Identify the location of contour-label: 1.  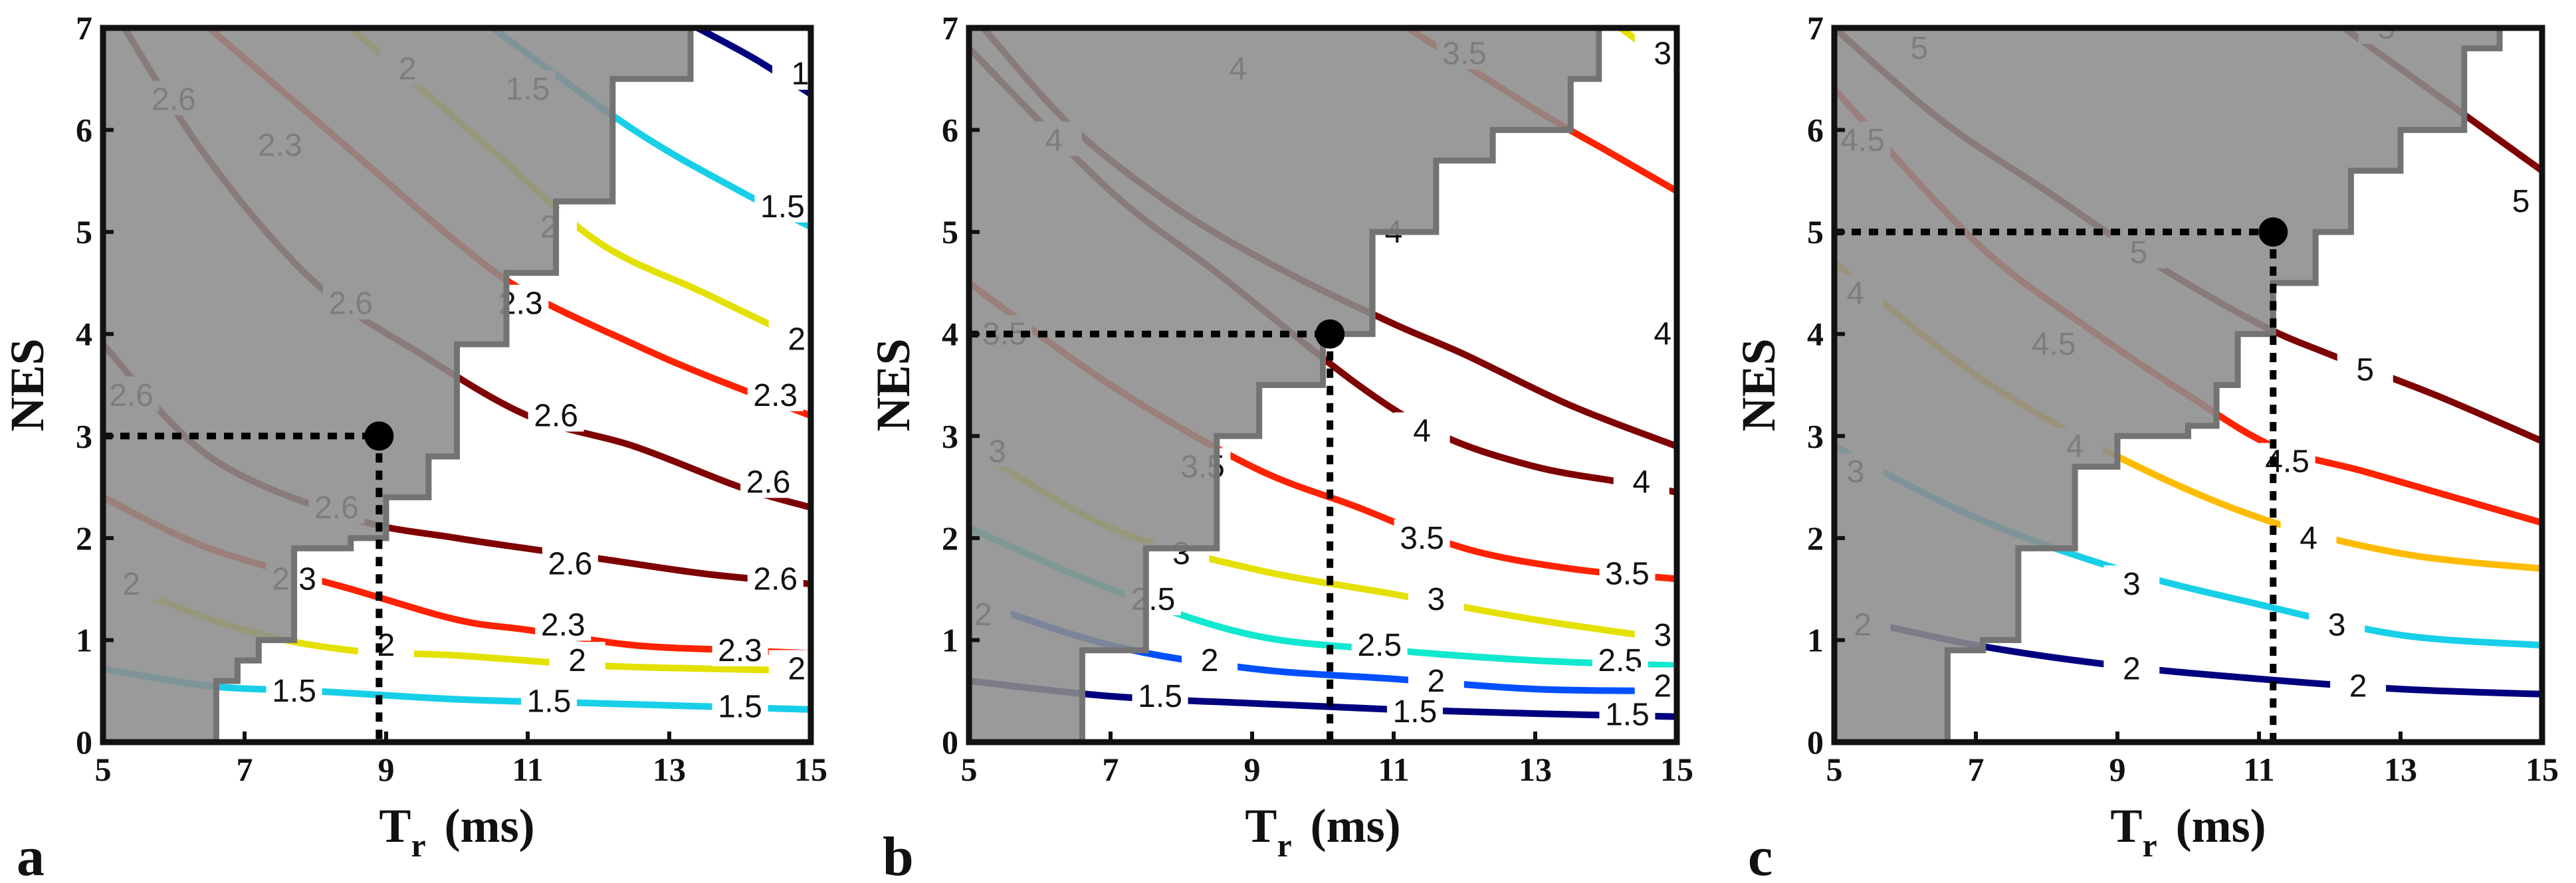
(800, 74).